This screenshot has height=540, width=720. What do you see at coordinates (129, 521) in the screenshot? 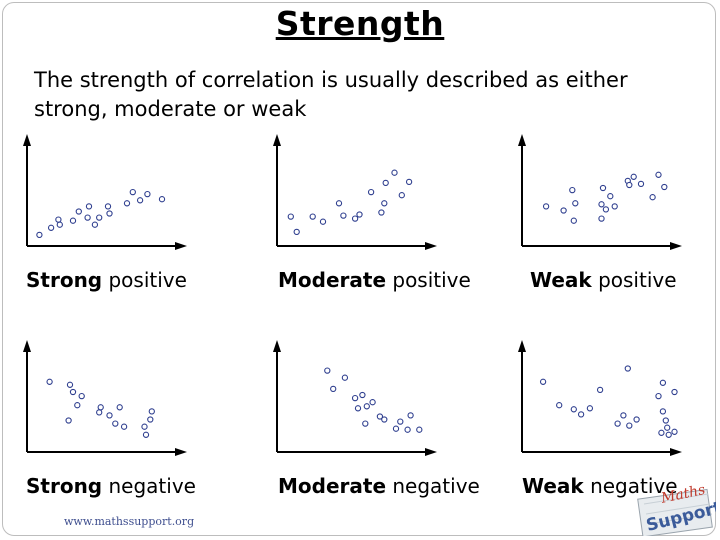
I see `footer-url: www.mathssupport.org` at bounding box center [129, 521].